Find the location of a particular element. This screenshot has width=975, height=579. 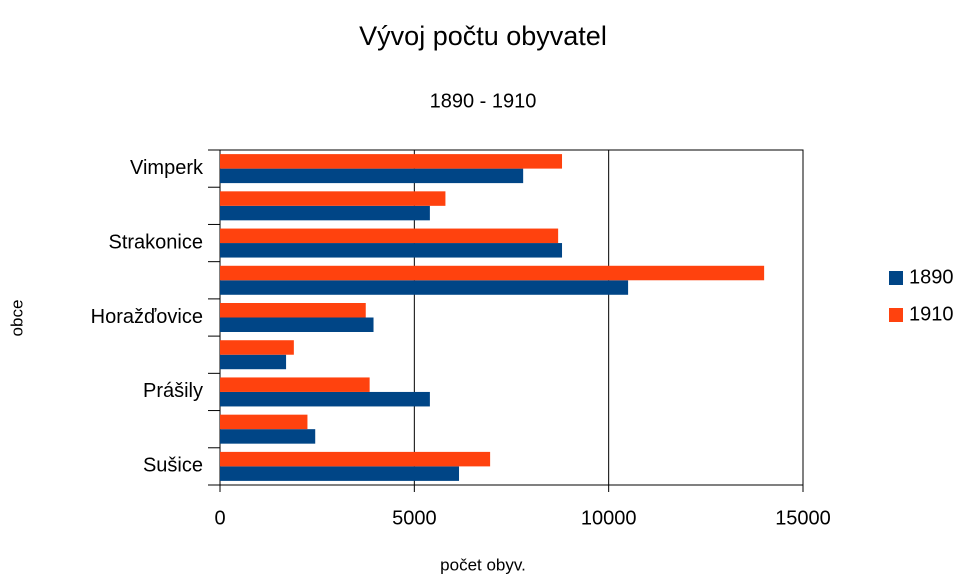

chart-subtitle: 1890 - 1910 is located at coordinates (483, 101).